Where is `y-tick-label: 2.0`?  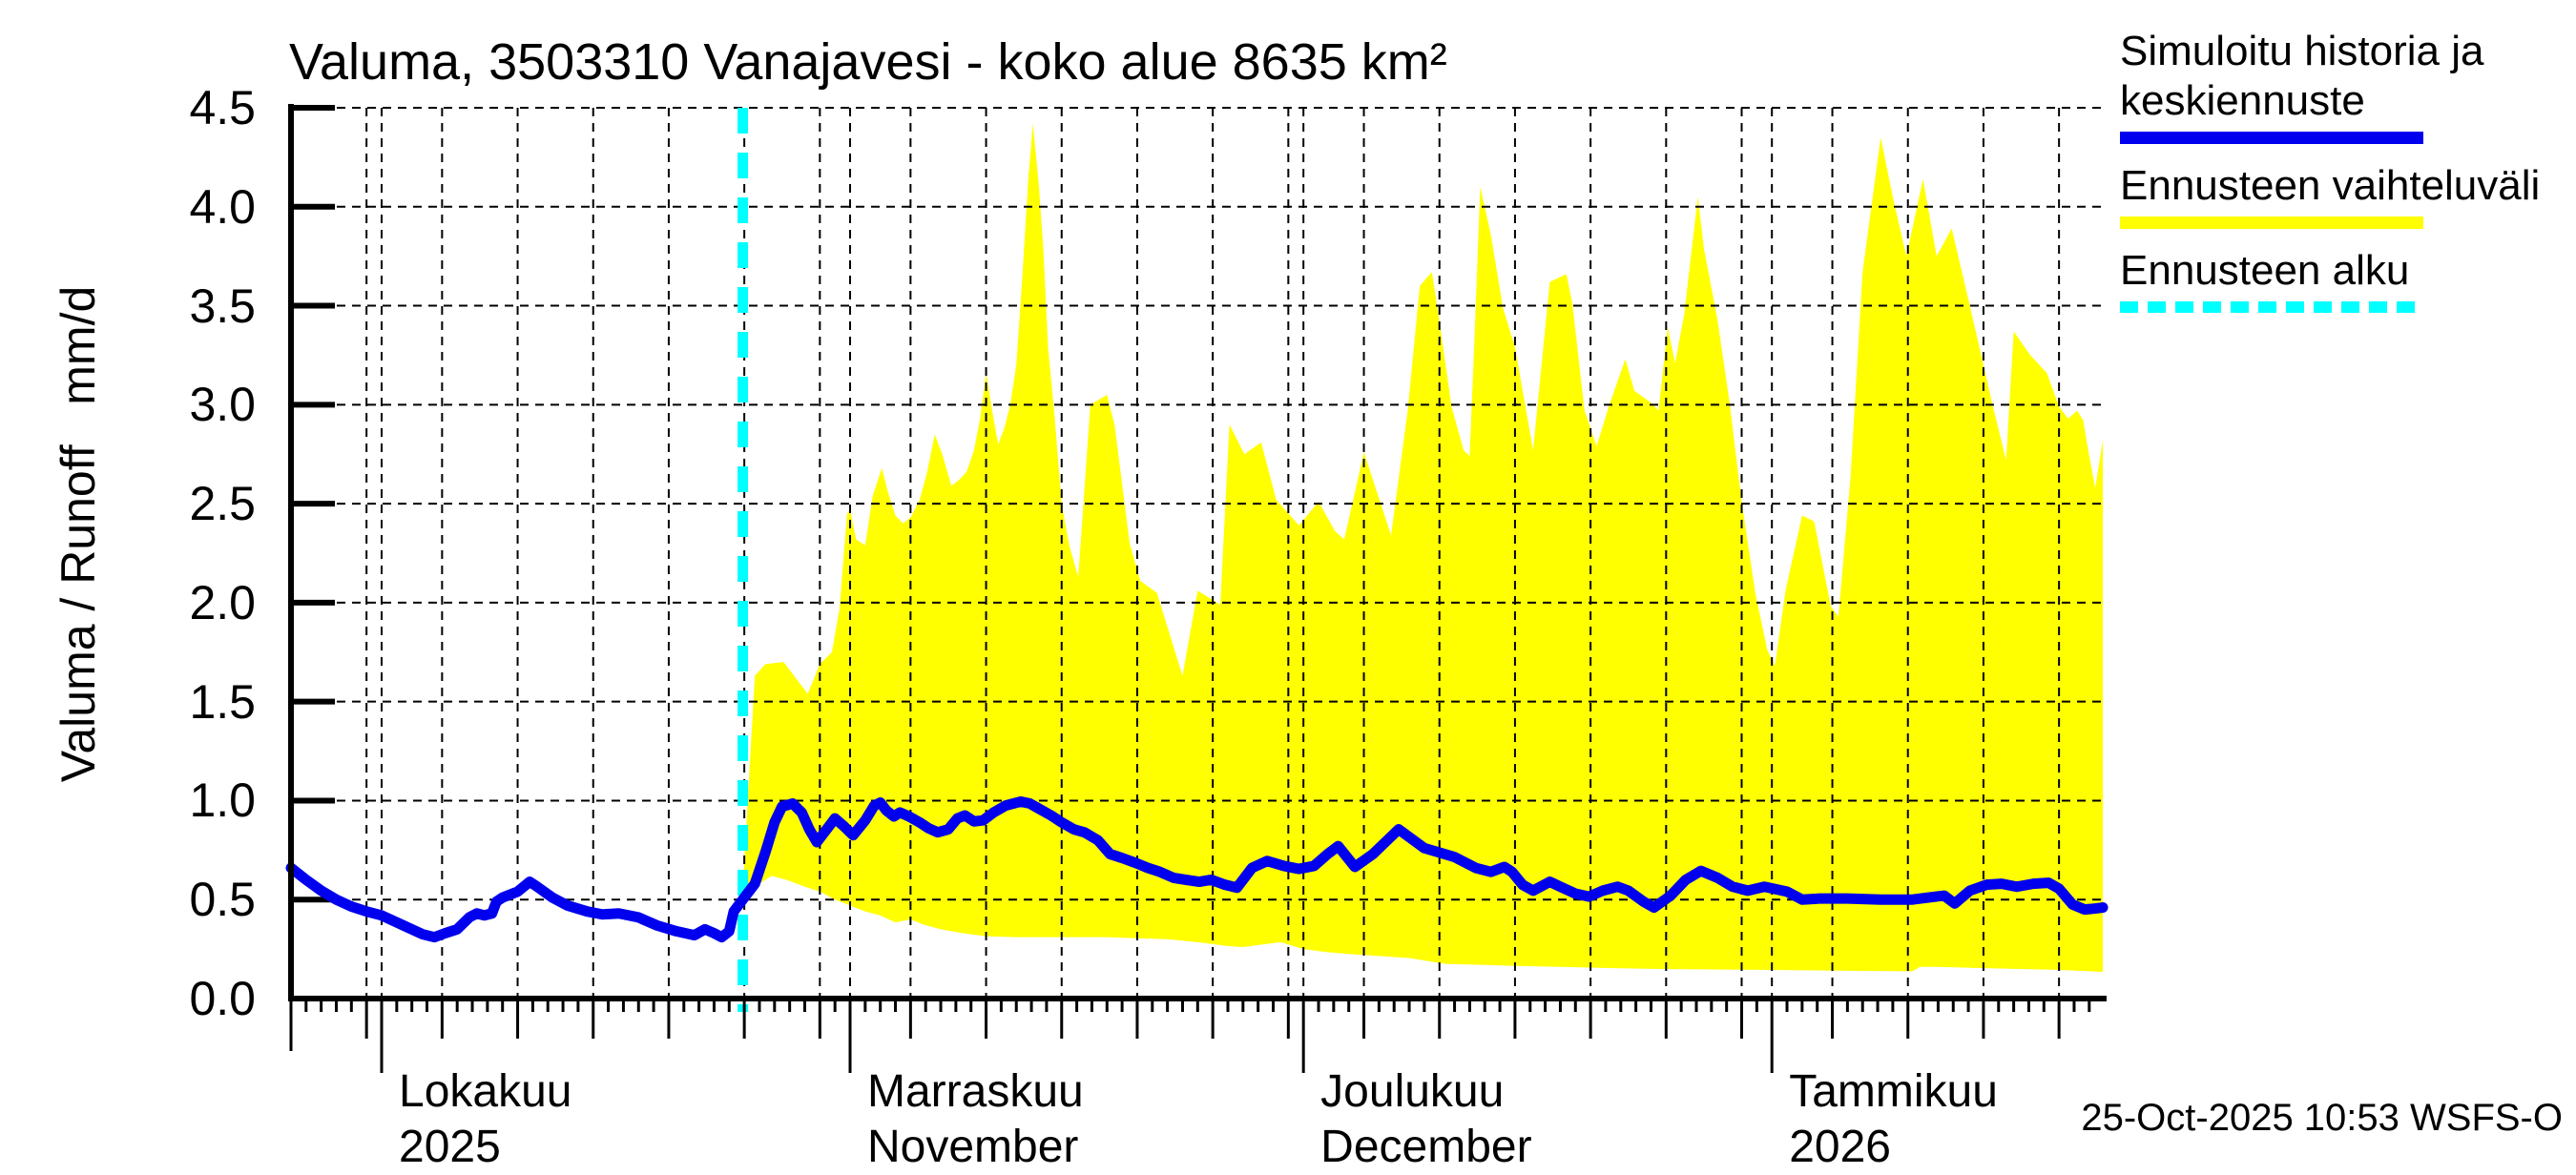 y-tick-label: 2.0 is located at coordinates (222, 602).